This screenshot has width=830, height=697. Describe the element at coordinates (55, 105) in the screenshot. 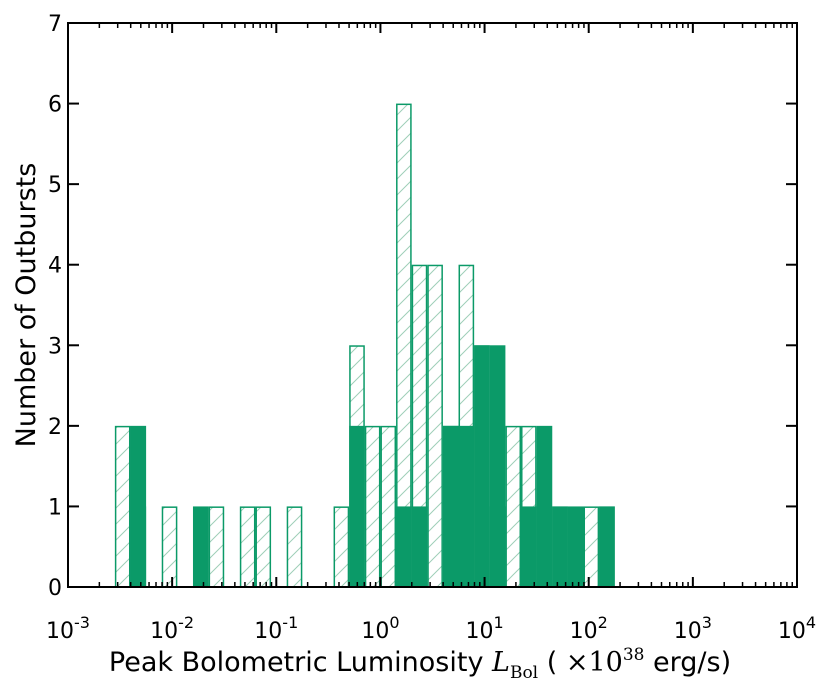

I see `y-tick-label: 6` at that location.